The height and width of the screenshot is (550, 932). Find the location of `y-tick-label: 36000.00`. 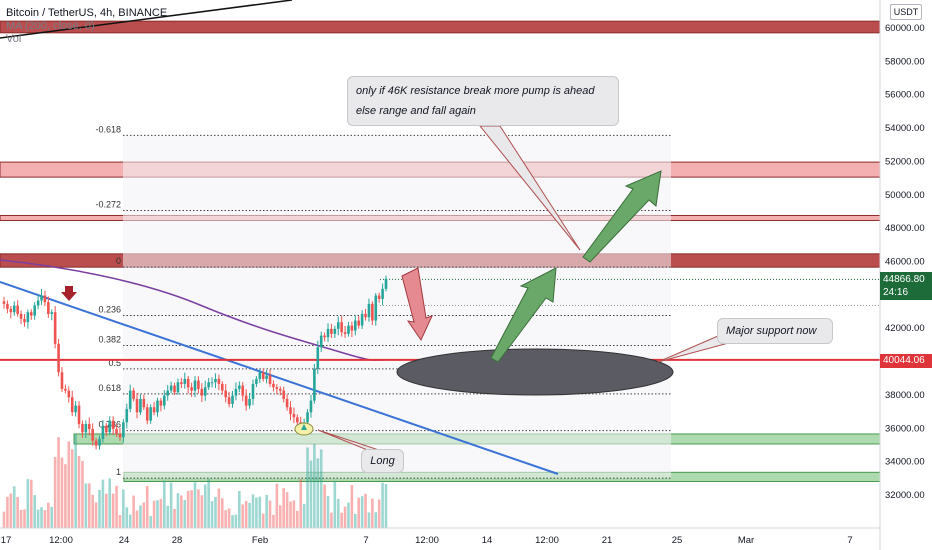

y-tick-label: 36000.00 is located at coordinates (905, 428).